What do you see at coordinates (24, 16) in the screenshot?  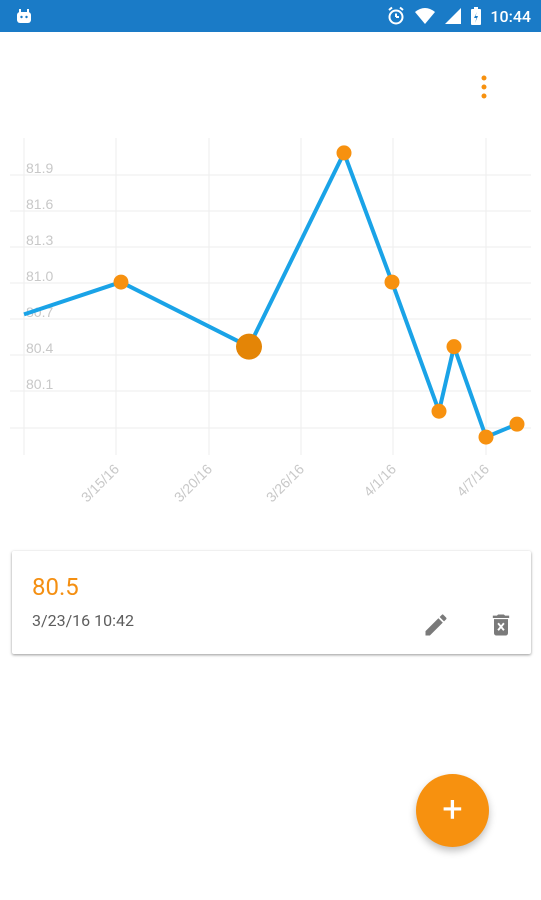 I see `android-icon` at bounding box center [24, 16].